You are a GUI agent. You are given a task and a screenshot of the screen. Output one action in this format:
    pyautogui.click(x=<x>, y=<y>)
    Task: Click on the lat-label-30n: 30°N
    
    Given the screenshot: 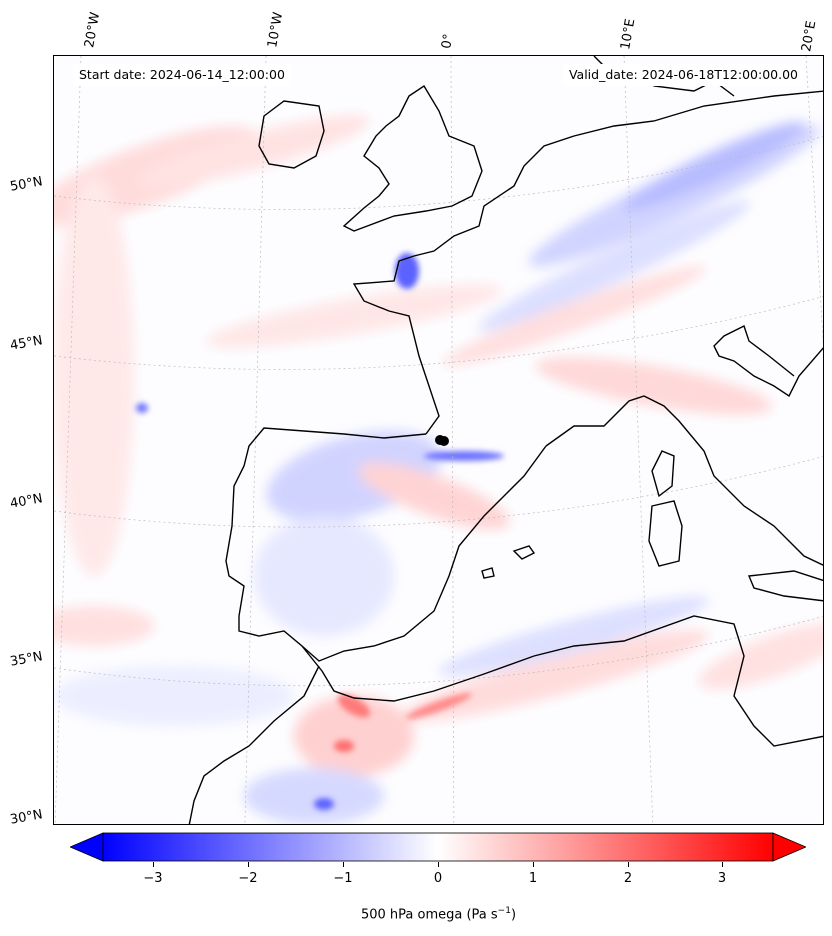 What is the action you would take?
    pyautogui.click(x=26, y=817)
    